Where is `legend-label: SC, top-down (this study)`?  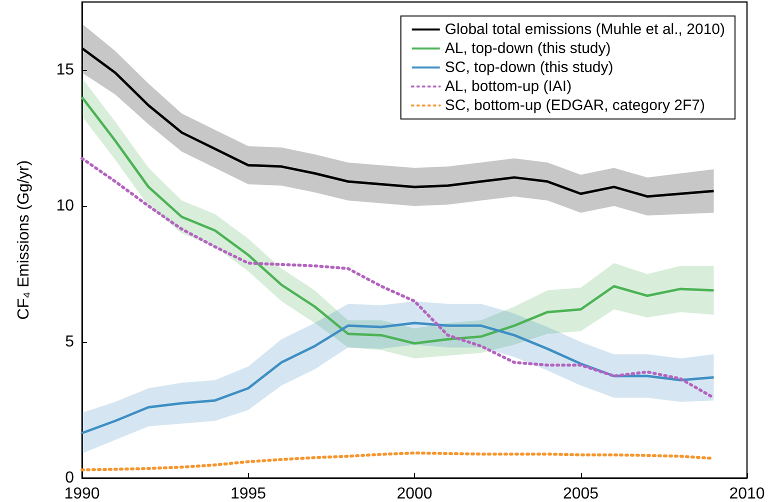 legend-label: SC, top-down (this study) is located at coordinates (529, 67).